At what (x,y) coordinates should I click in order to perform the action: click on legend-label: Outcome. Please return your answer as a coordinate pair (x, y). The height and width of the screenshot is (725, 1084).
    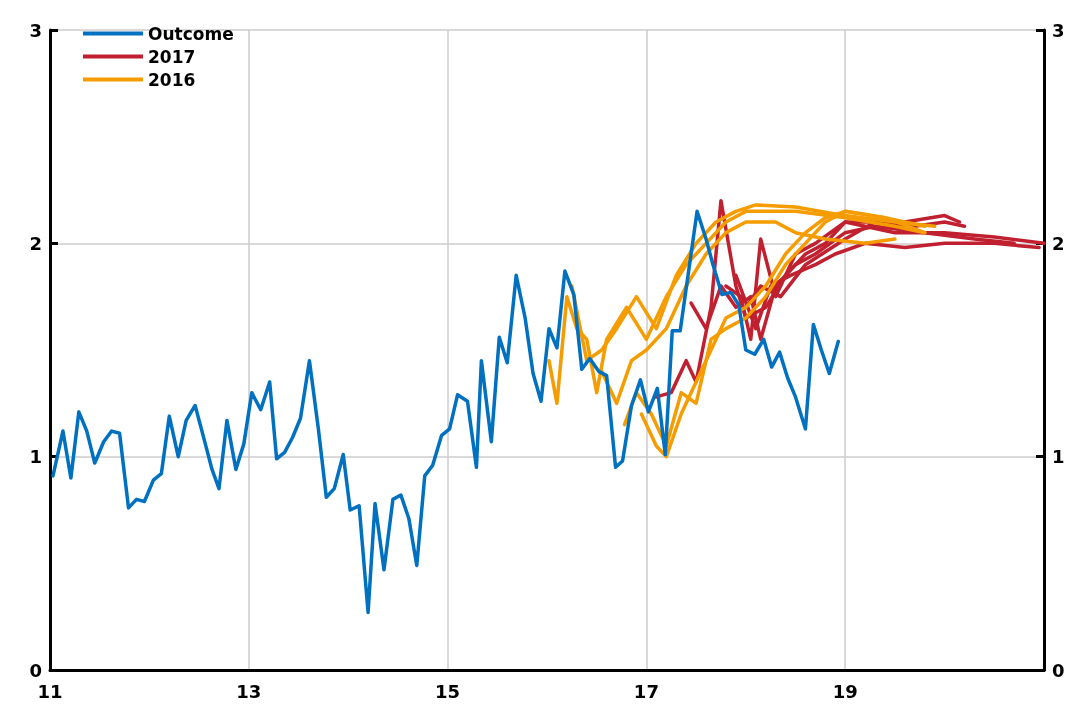
    Looking at the image, I should click on (191, 33).